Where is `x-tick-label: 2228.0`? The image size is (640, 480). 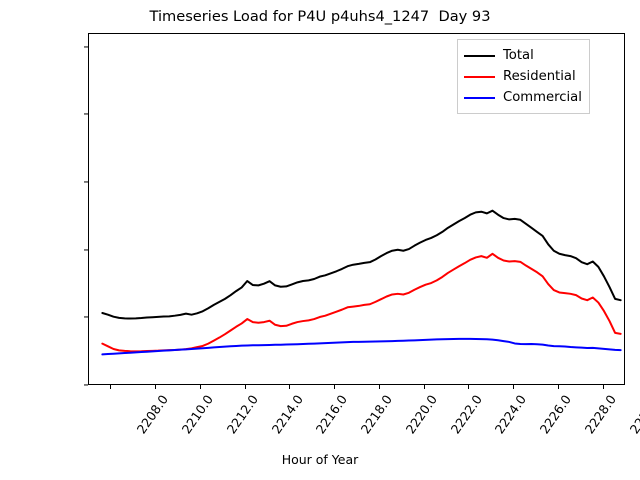 x-tick-label: 2228.0 is located at coordinates (600, 414).